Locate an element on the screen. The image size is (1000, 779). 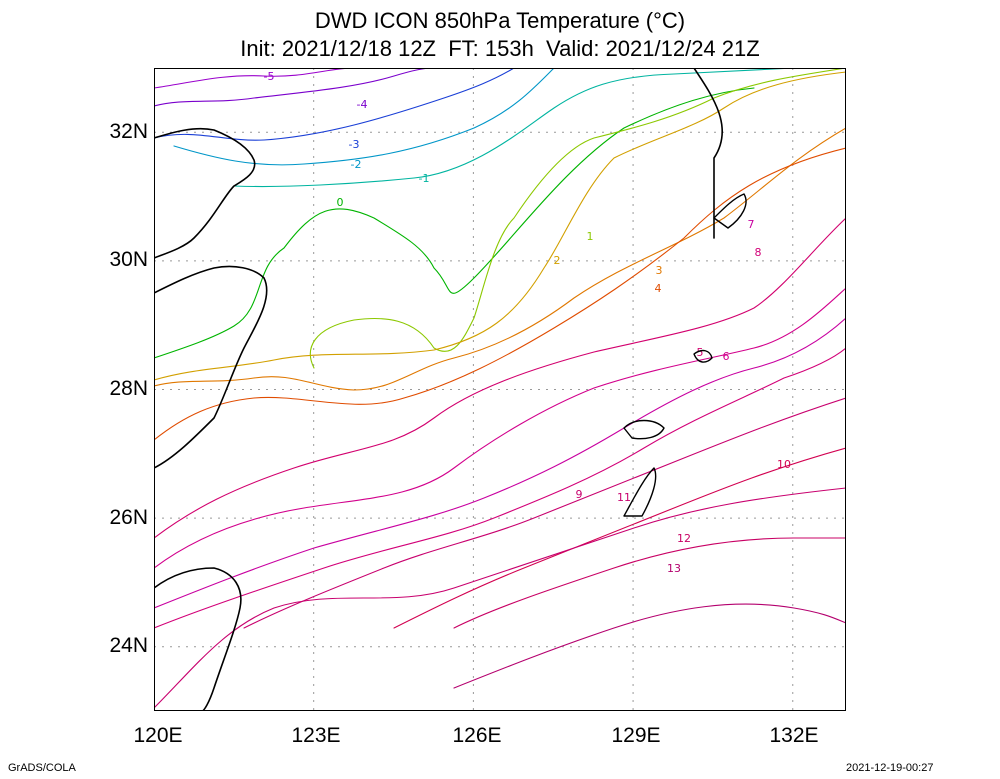
lat-label-26n: 26N is located at coordinates (128, 517).